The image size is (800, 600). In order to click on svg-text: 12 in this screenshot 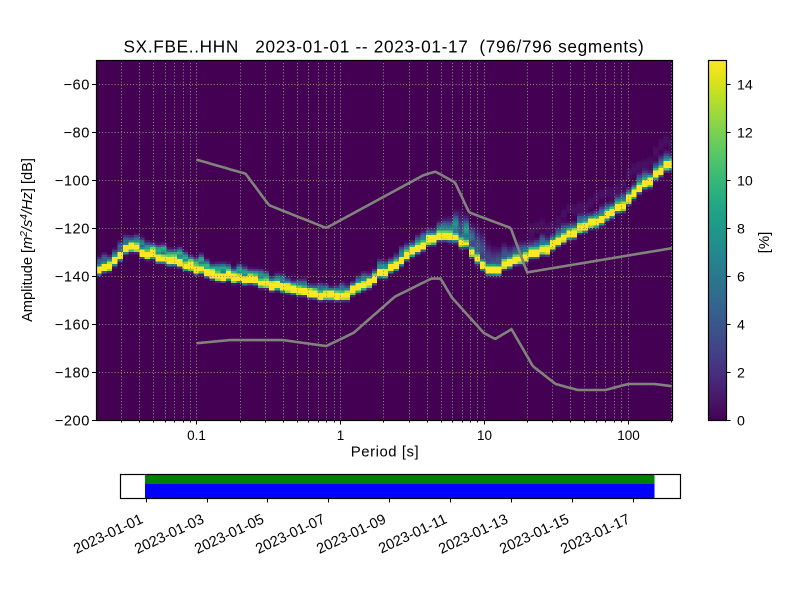, I will do `click(745, 134)`.